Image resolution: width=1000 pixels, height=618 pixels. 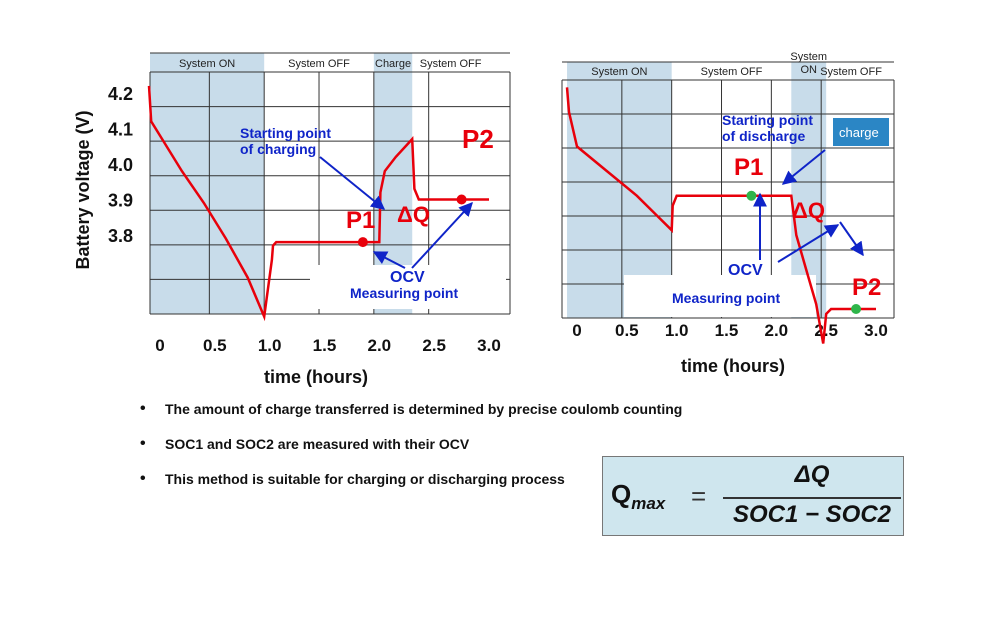 What do you see at coordinates (812, 498) in the screenshot?
I see `formula-fraction-bar` at bounding box center [812, 498].